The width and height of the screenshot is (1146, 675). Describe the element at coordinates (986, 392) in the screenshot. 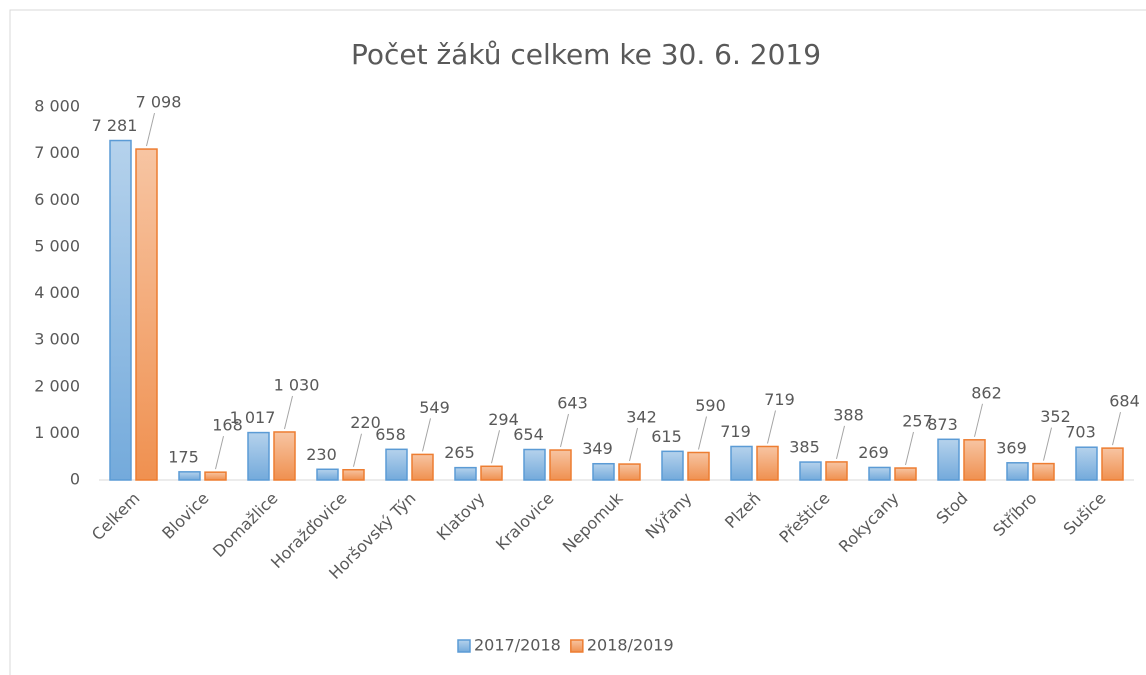

I see `data-label: 862` at that location.